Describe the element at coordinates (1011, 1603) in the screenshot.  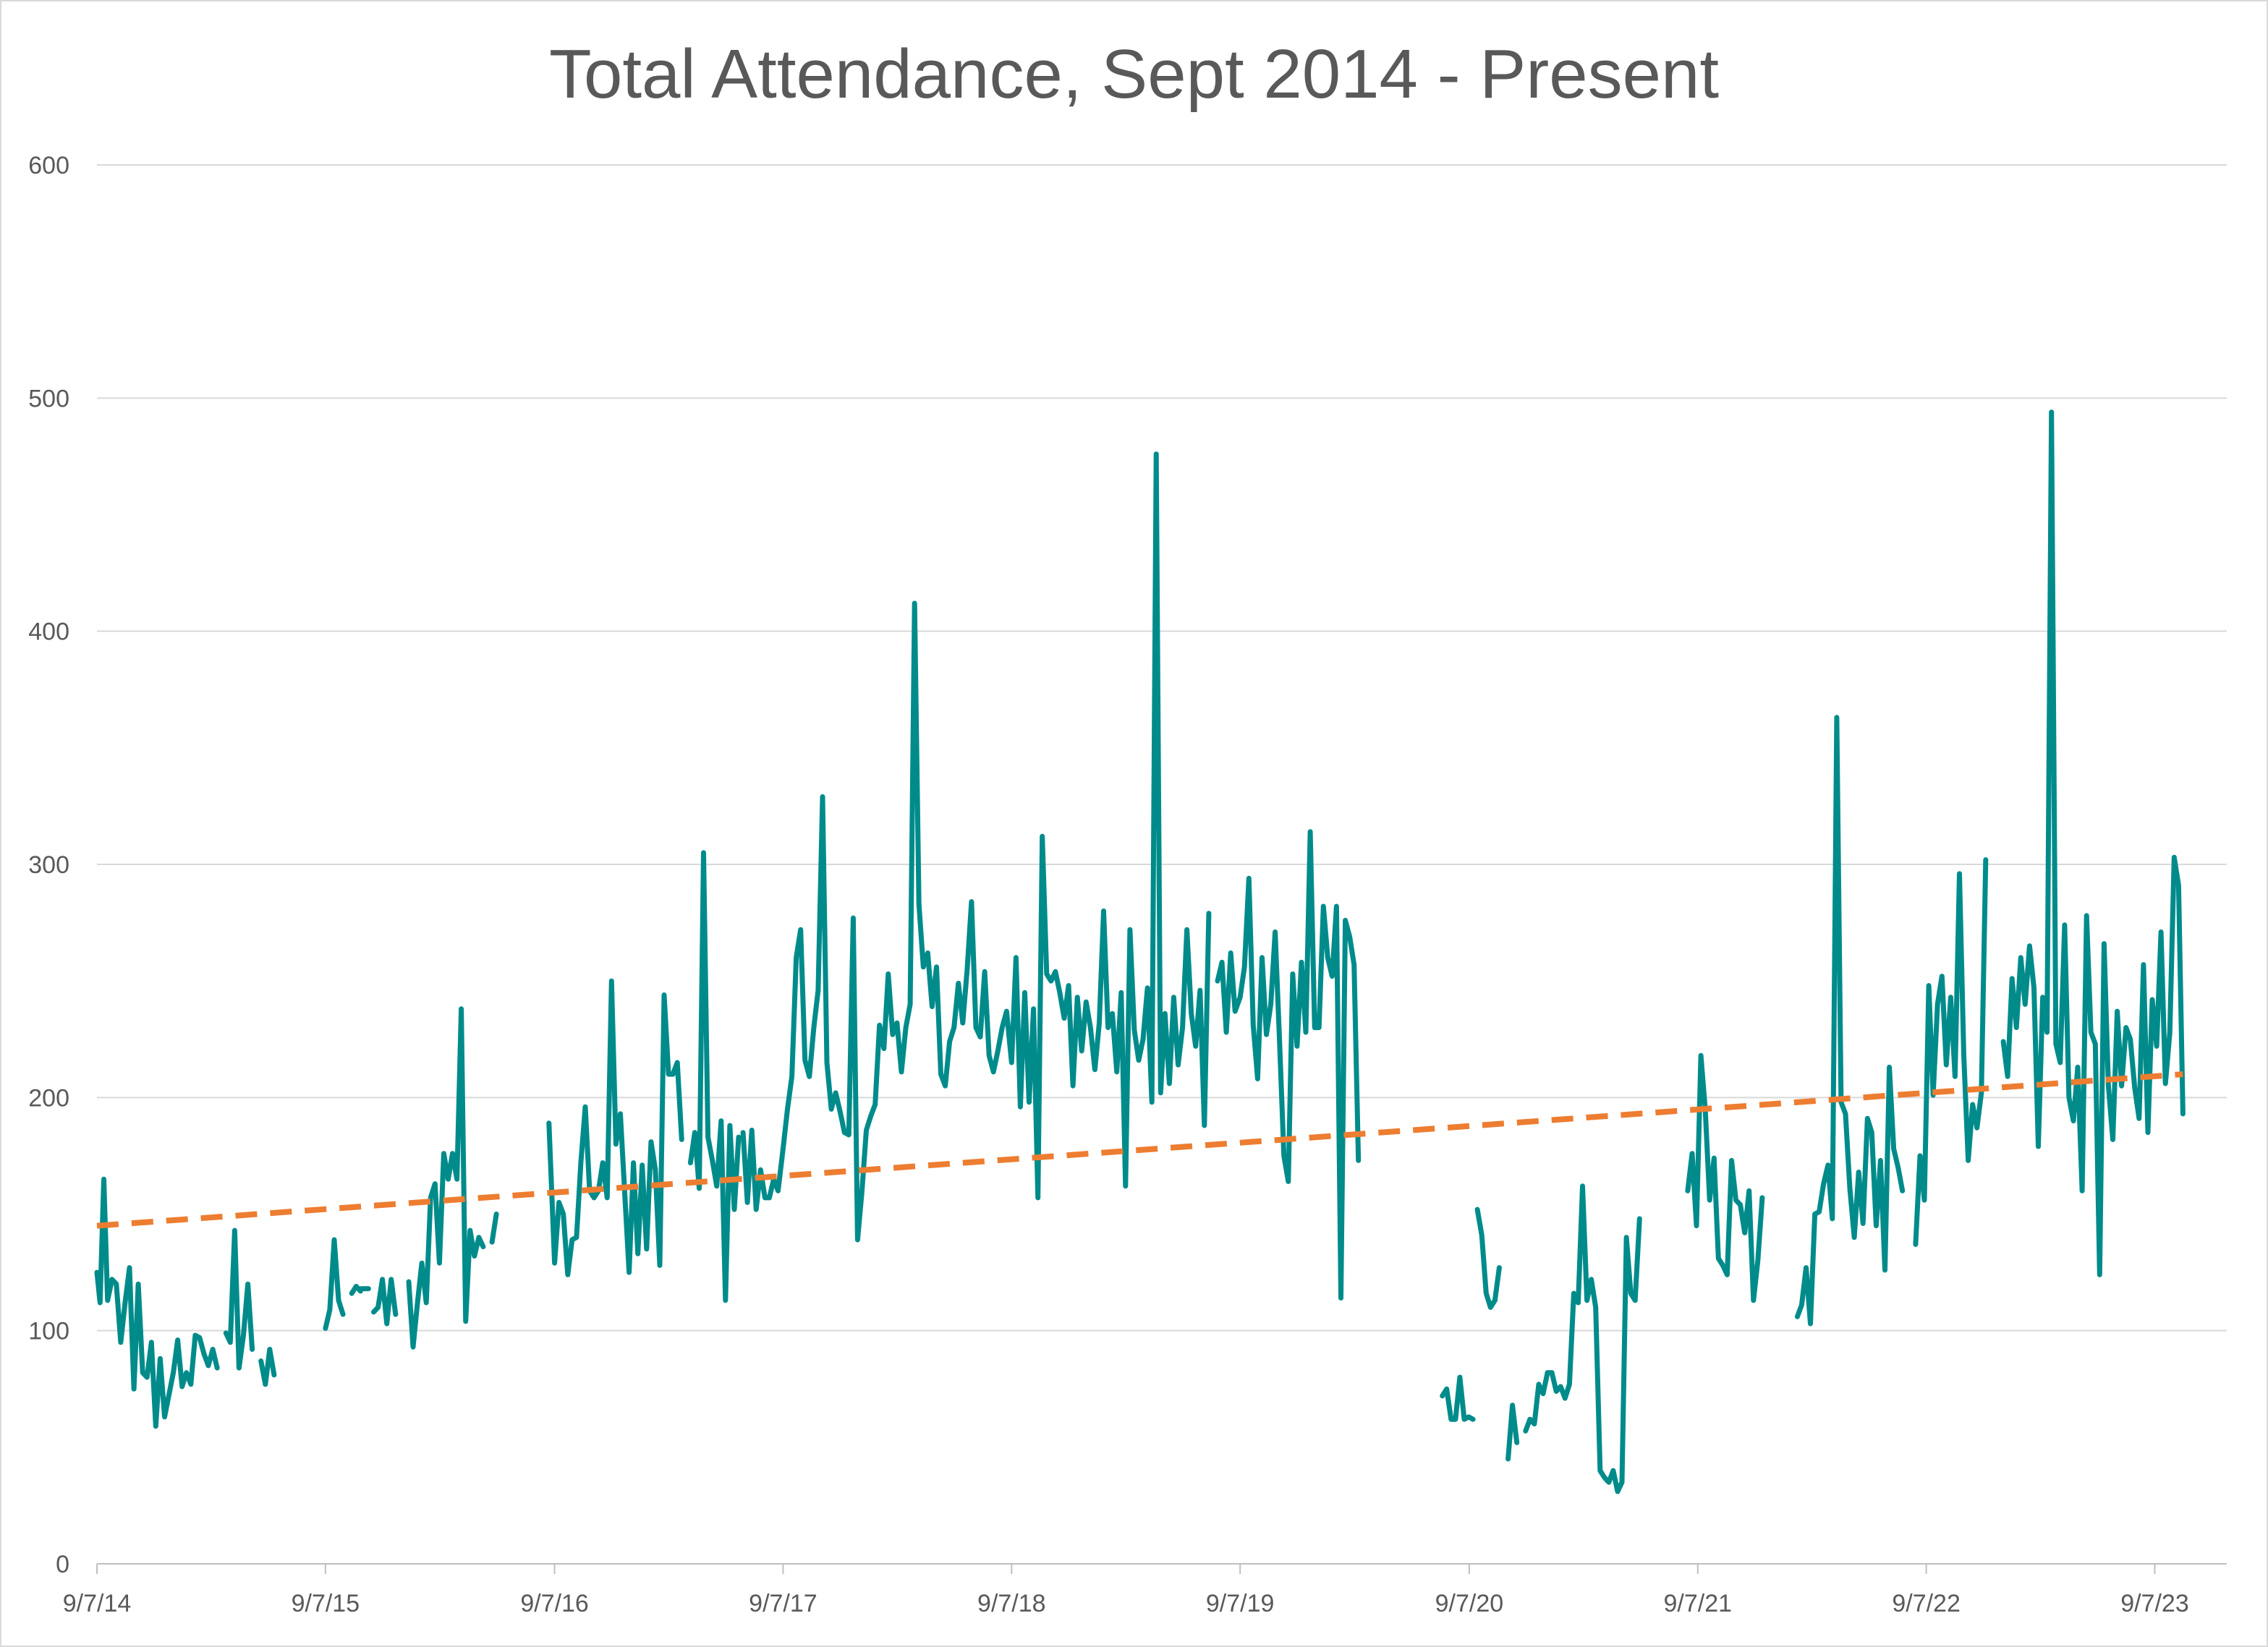
I see `x-tick-label: 9/7/18` at that location.